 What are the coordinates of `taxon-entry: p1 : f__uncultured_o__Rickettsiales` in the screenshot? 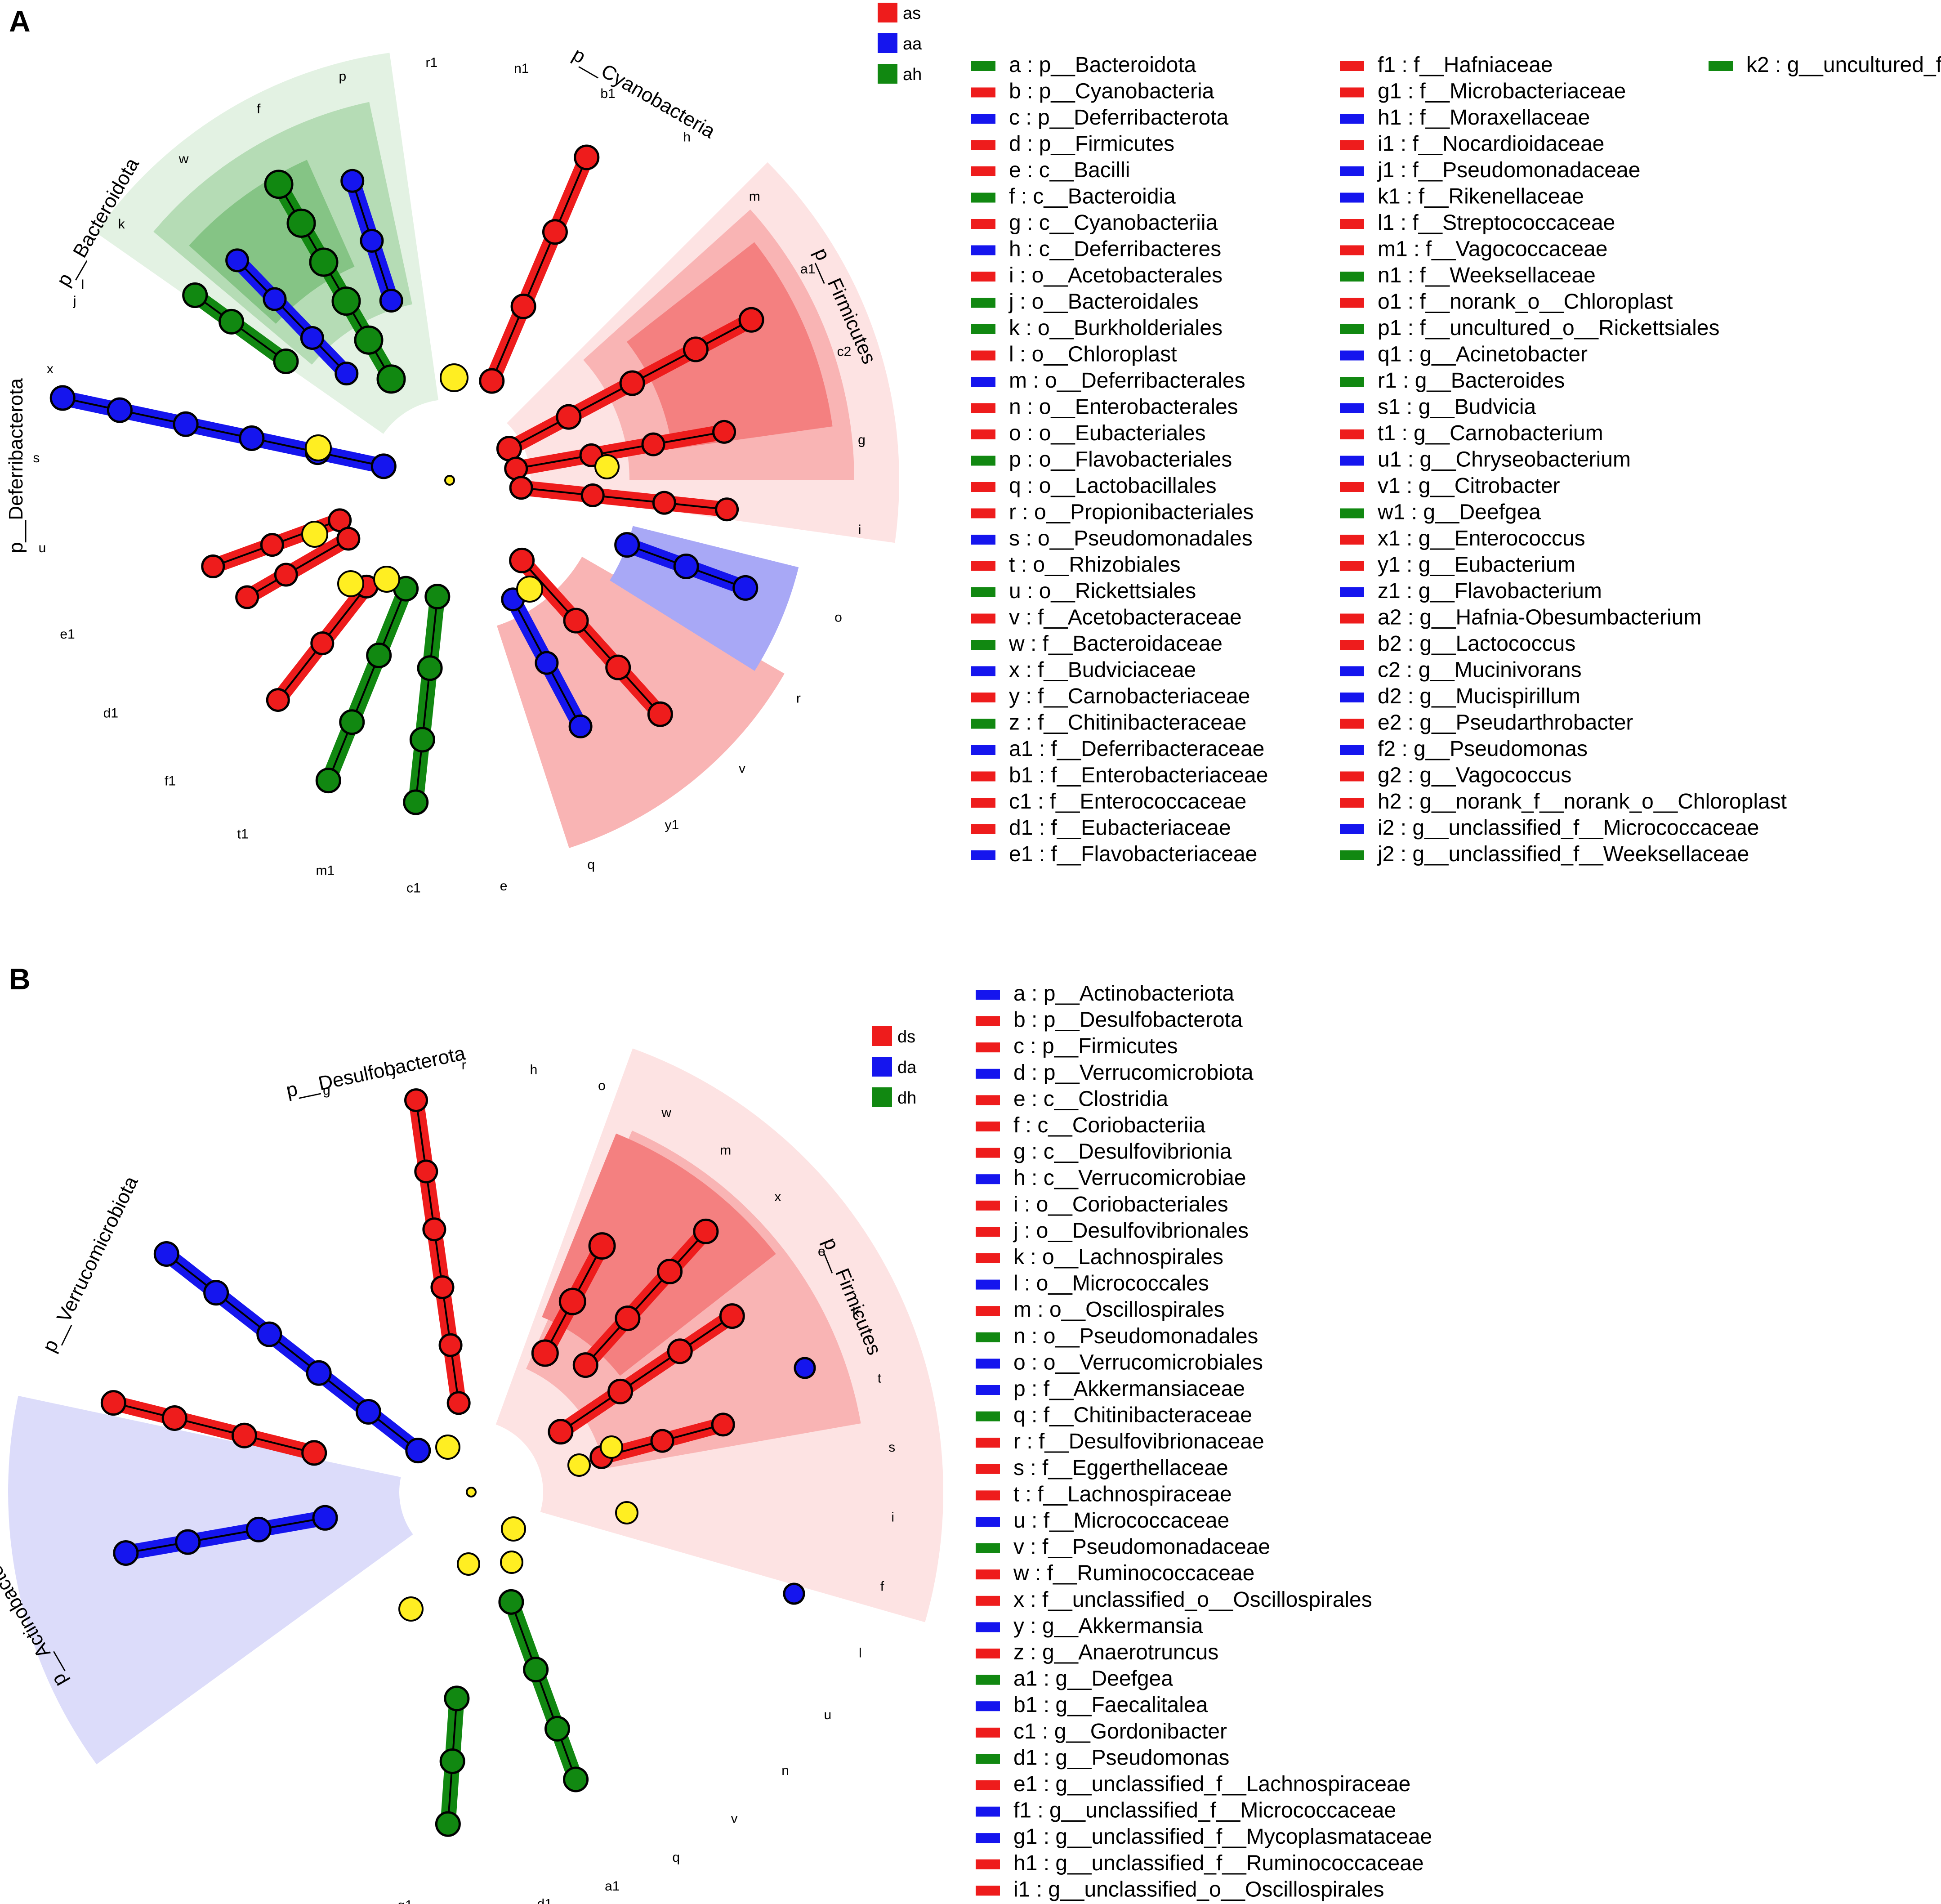 It's located at (1548, 328).